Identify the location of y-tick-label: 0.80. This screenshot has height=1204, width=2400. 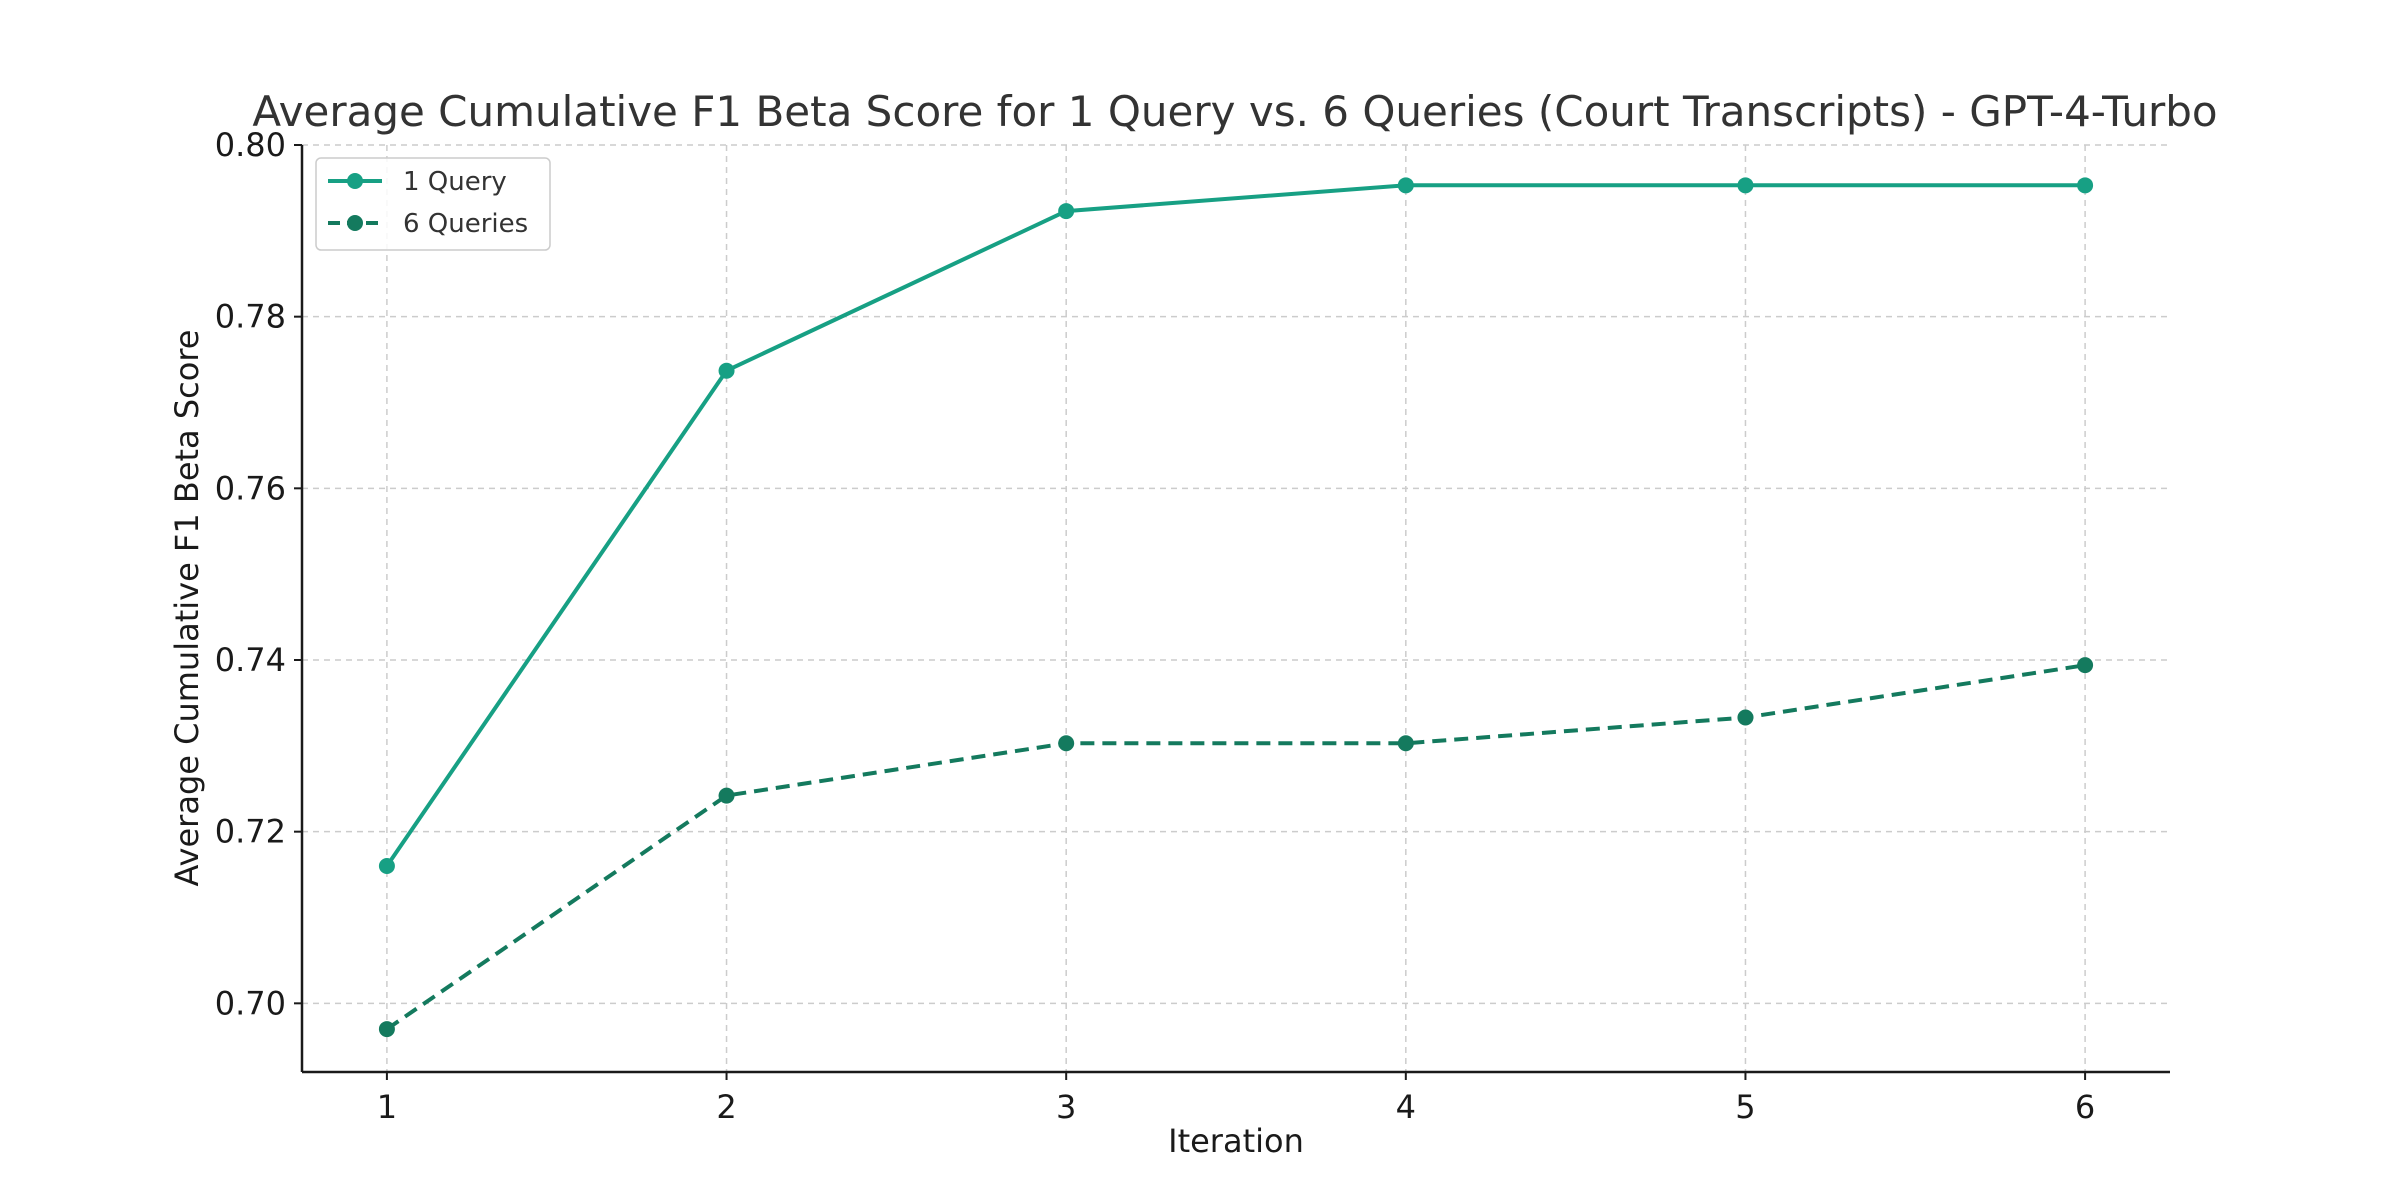
(250, 145).